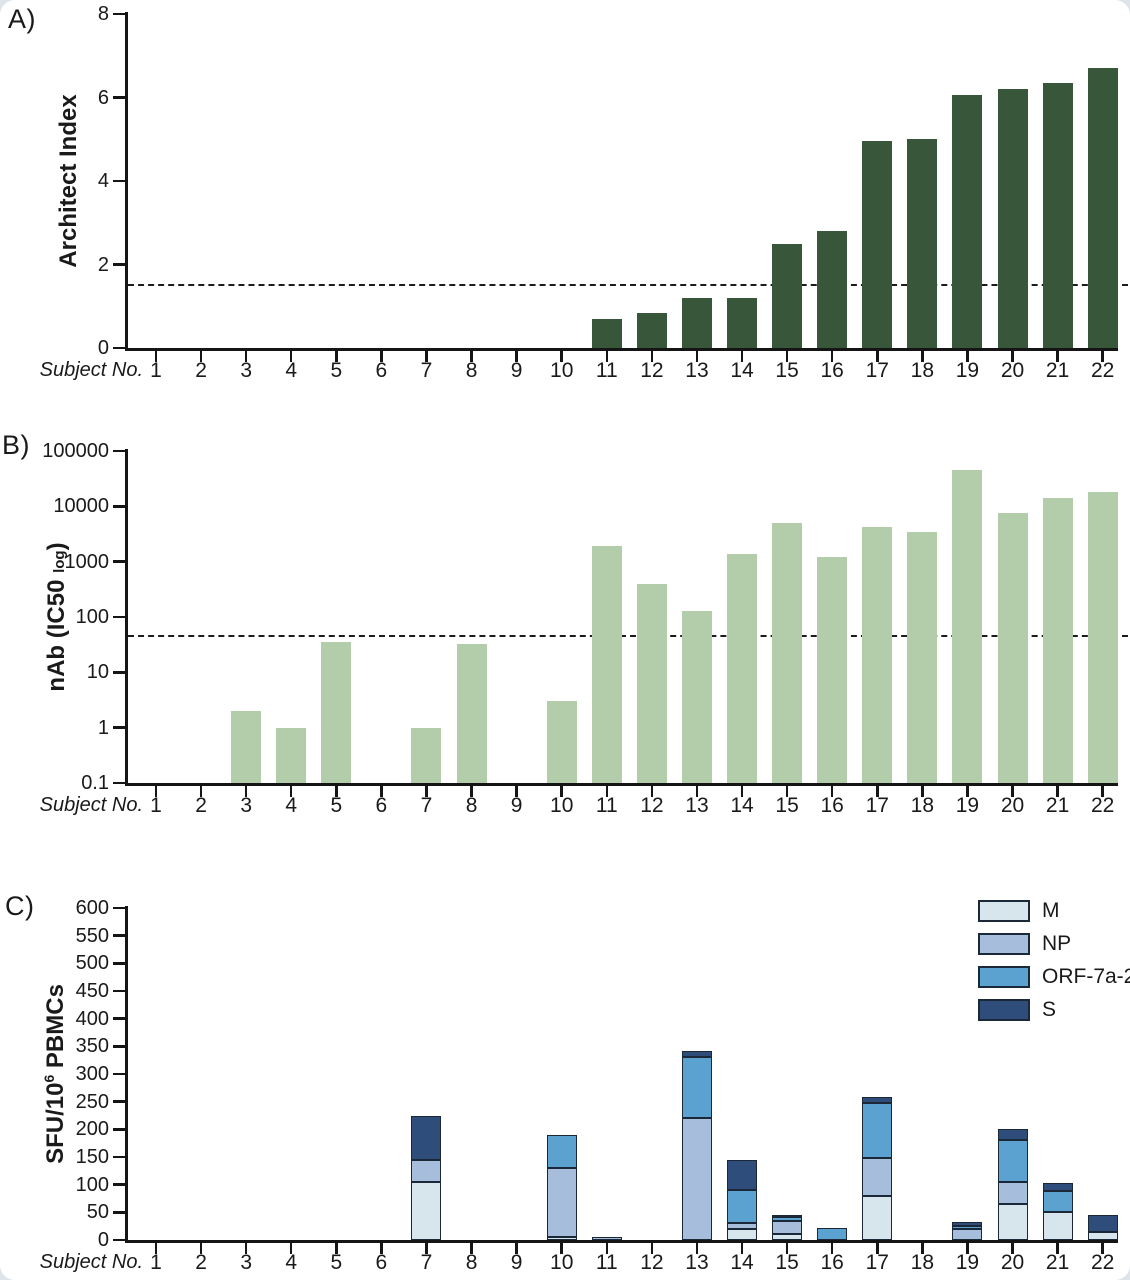 The image size is (1130, 1280). What do you see at coordinates (103, 14) in the screenshot?
I see `y-tick-label: 8` at bounding box center [103, 14].